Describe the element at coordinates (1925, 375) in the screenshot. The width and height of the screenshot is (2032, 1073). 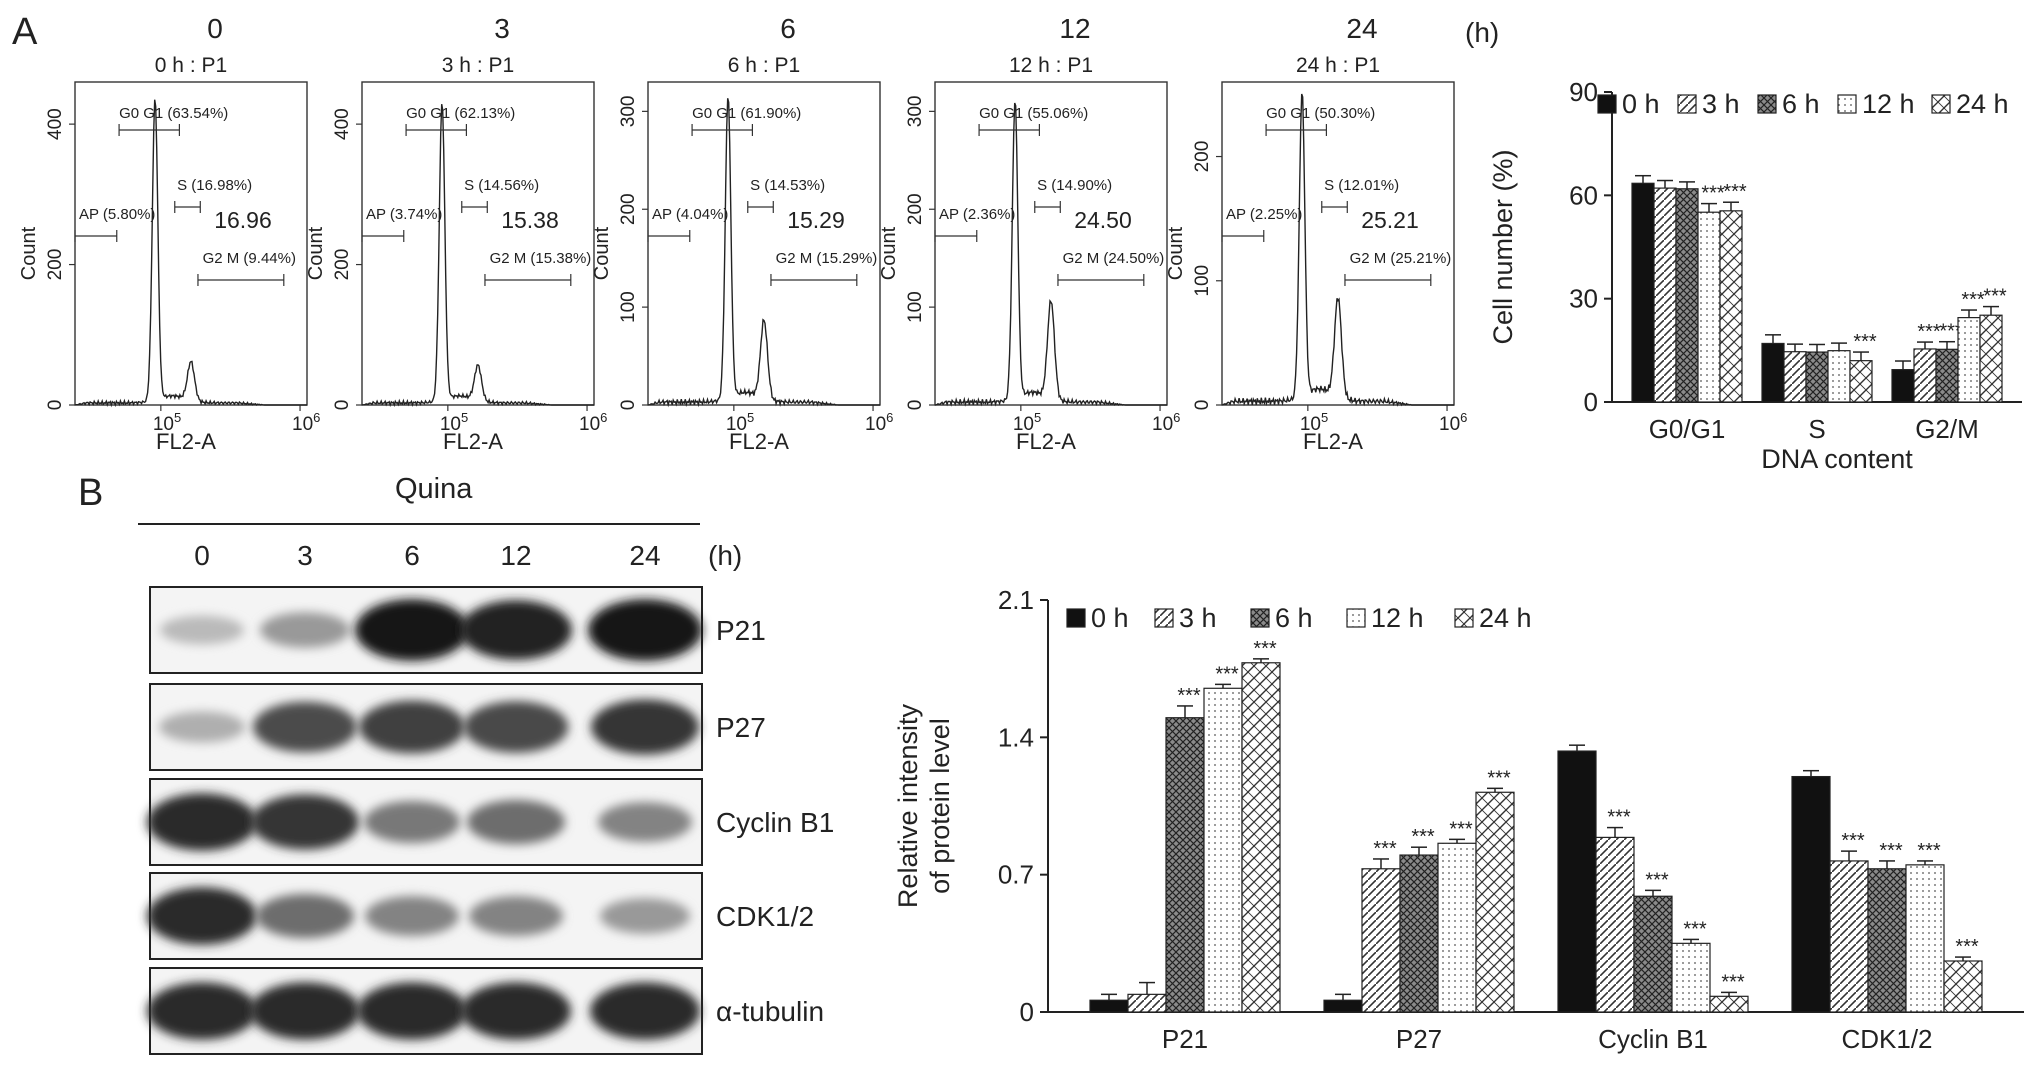
I see `bar-3h-G2/M` at that location.